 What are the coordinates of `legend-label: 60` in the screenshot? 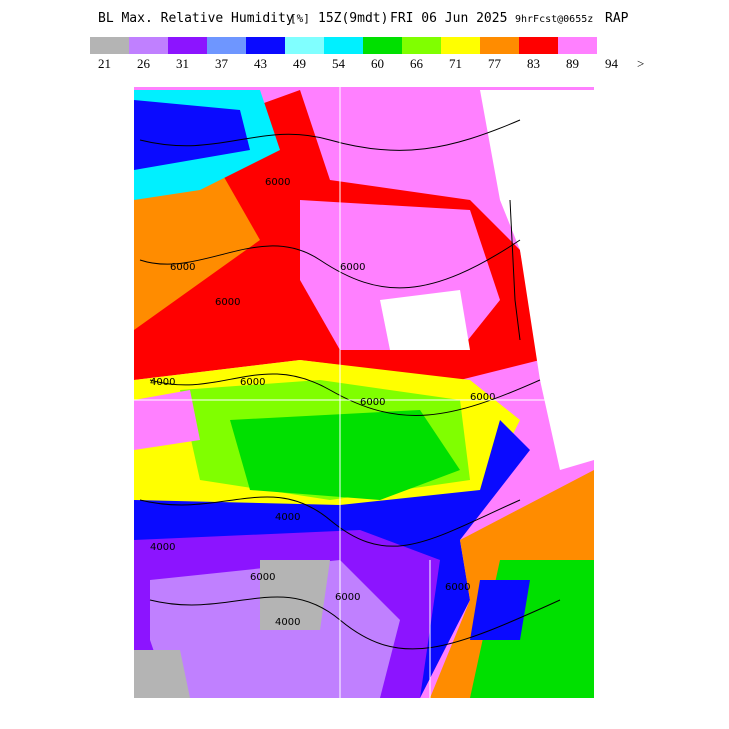 It's located at (377, 63).